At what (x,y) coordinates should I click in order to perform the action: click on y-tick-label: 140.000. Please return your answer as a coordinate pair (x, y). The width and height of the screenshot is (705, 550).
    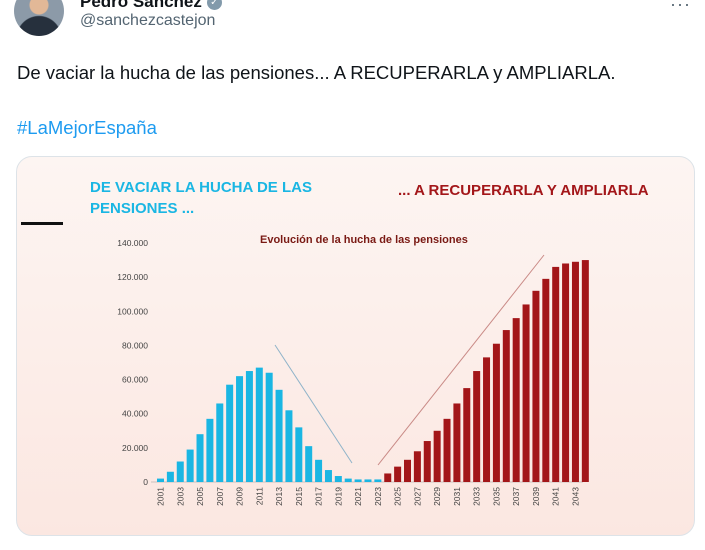
    Looking at the image, I should click on (132, 243).